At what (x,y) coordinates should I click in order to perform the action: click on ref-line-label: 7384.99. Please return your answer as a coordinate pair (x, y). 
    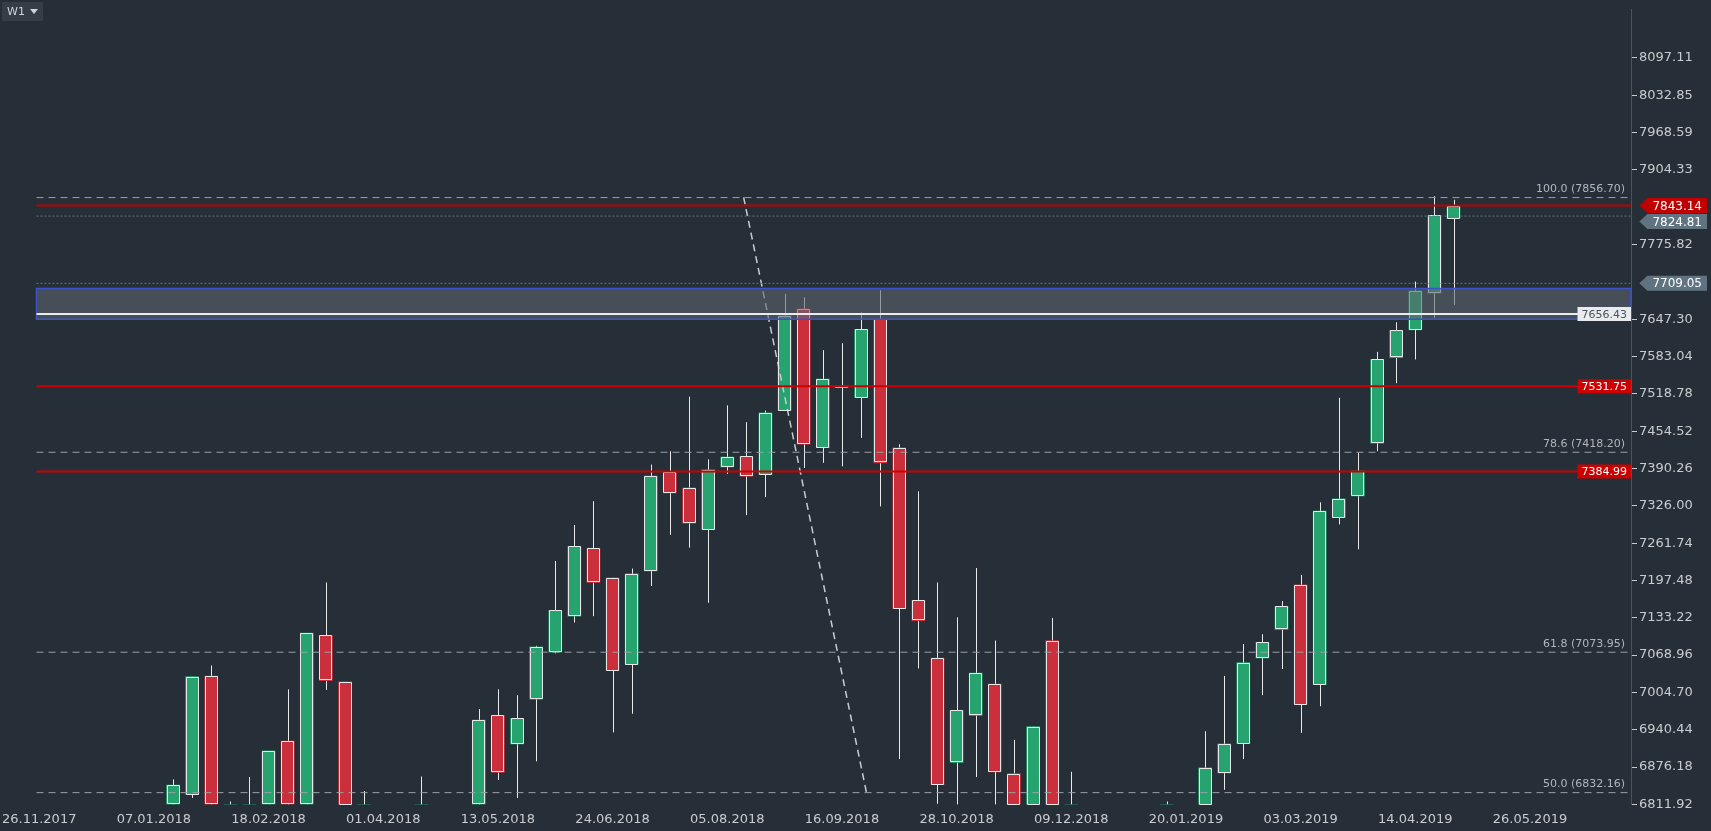
    Looking at the image, I should click on (1604, 472).